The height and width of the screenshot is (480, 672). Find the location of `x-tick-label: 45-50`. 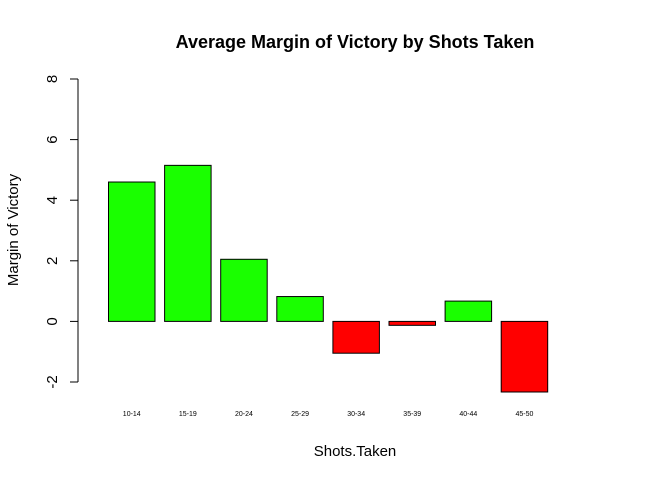

x-tick-label: 45-50 is located at coordinates (524, 414).